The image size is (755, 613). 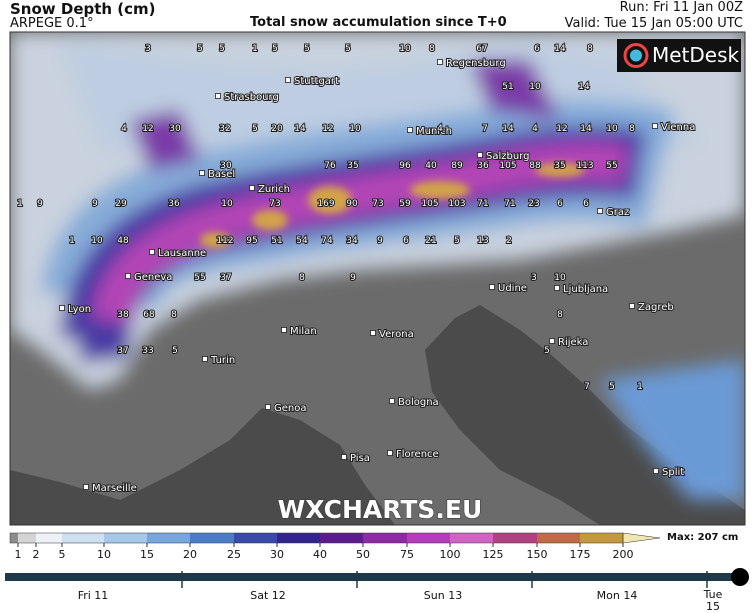 What do you see at coordinates (443, 595) in the screenshot?
I see `timeline-day: Sun 13` at bounding box center [443, 595].